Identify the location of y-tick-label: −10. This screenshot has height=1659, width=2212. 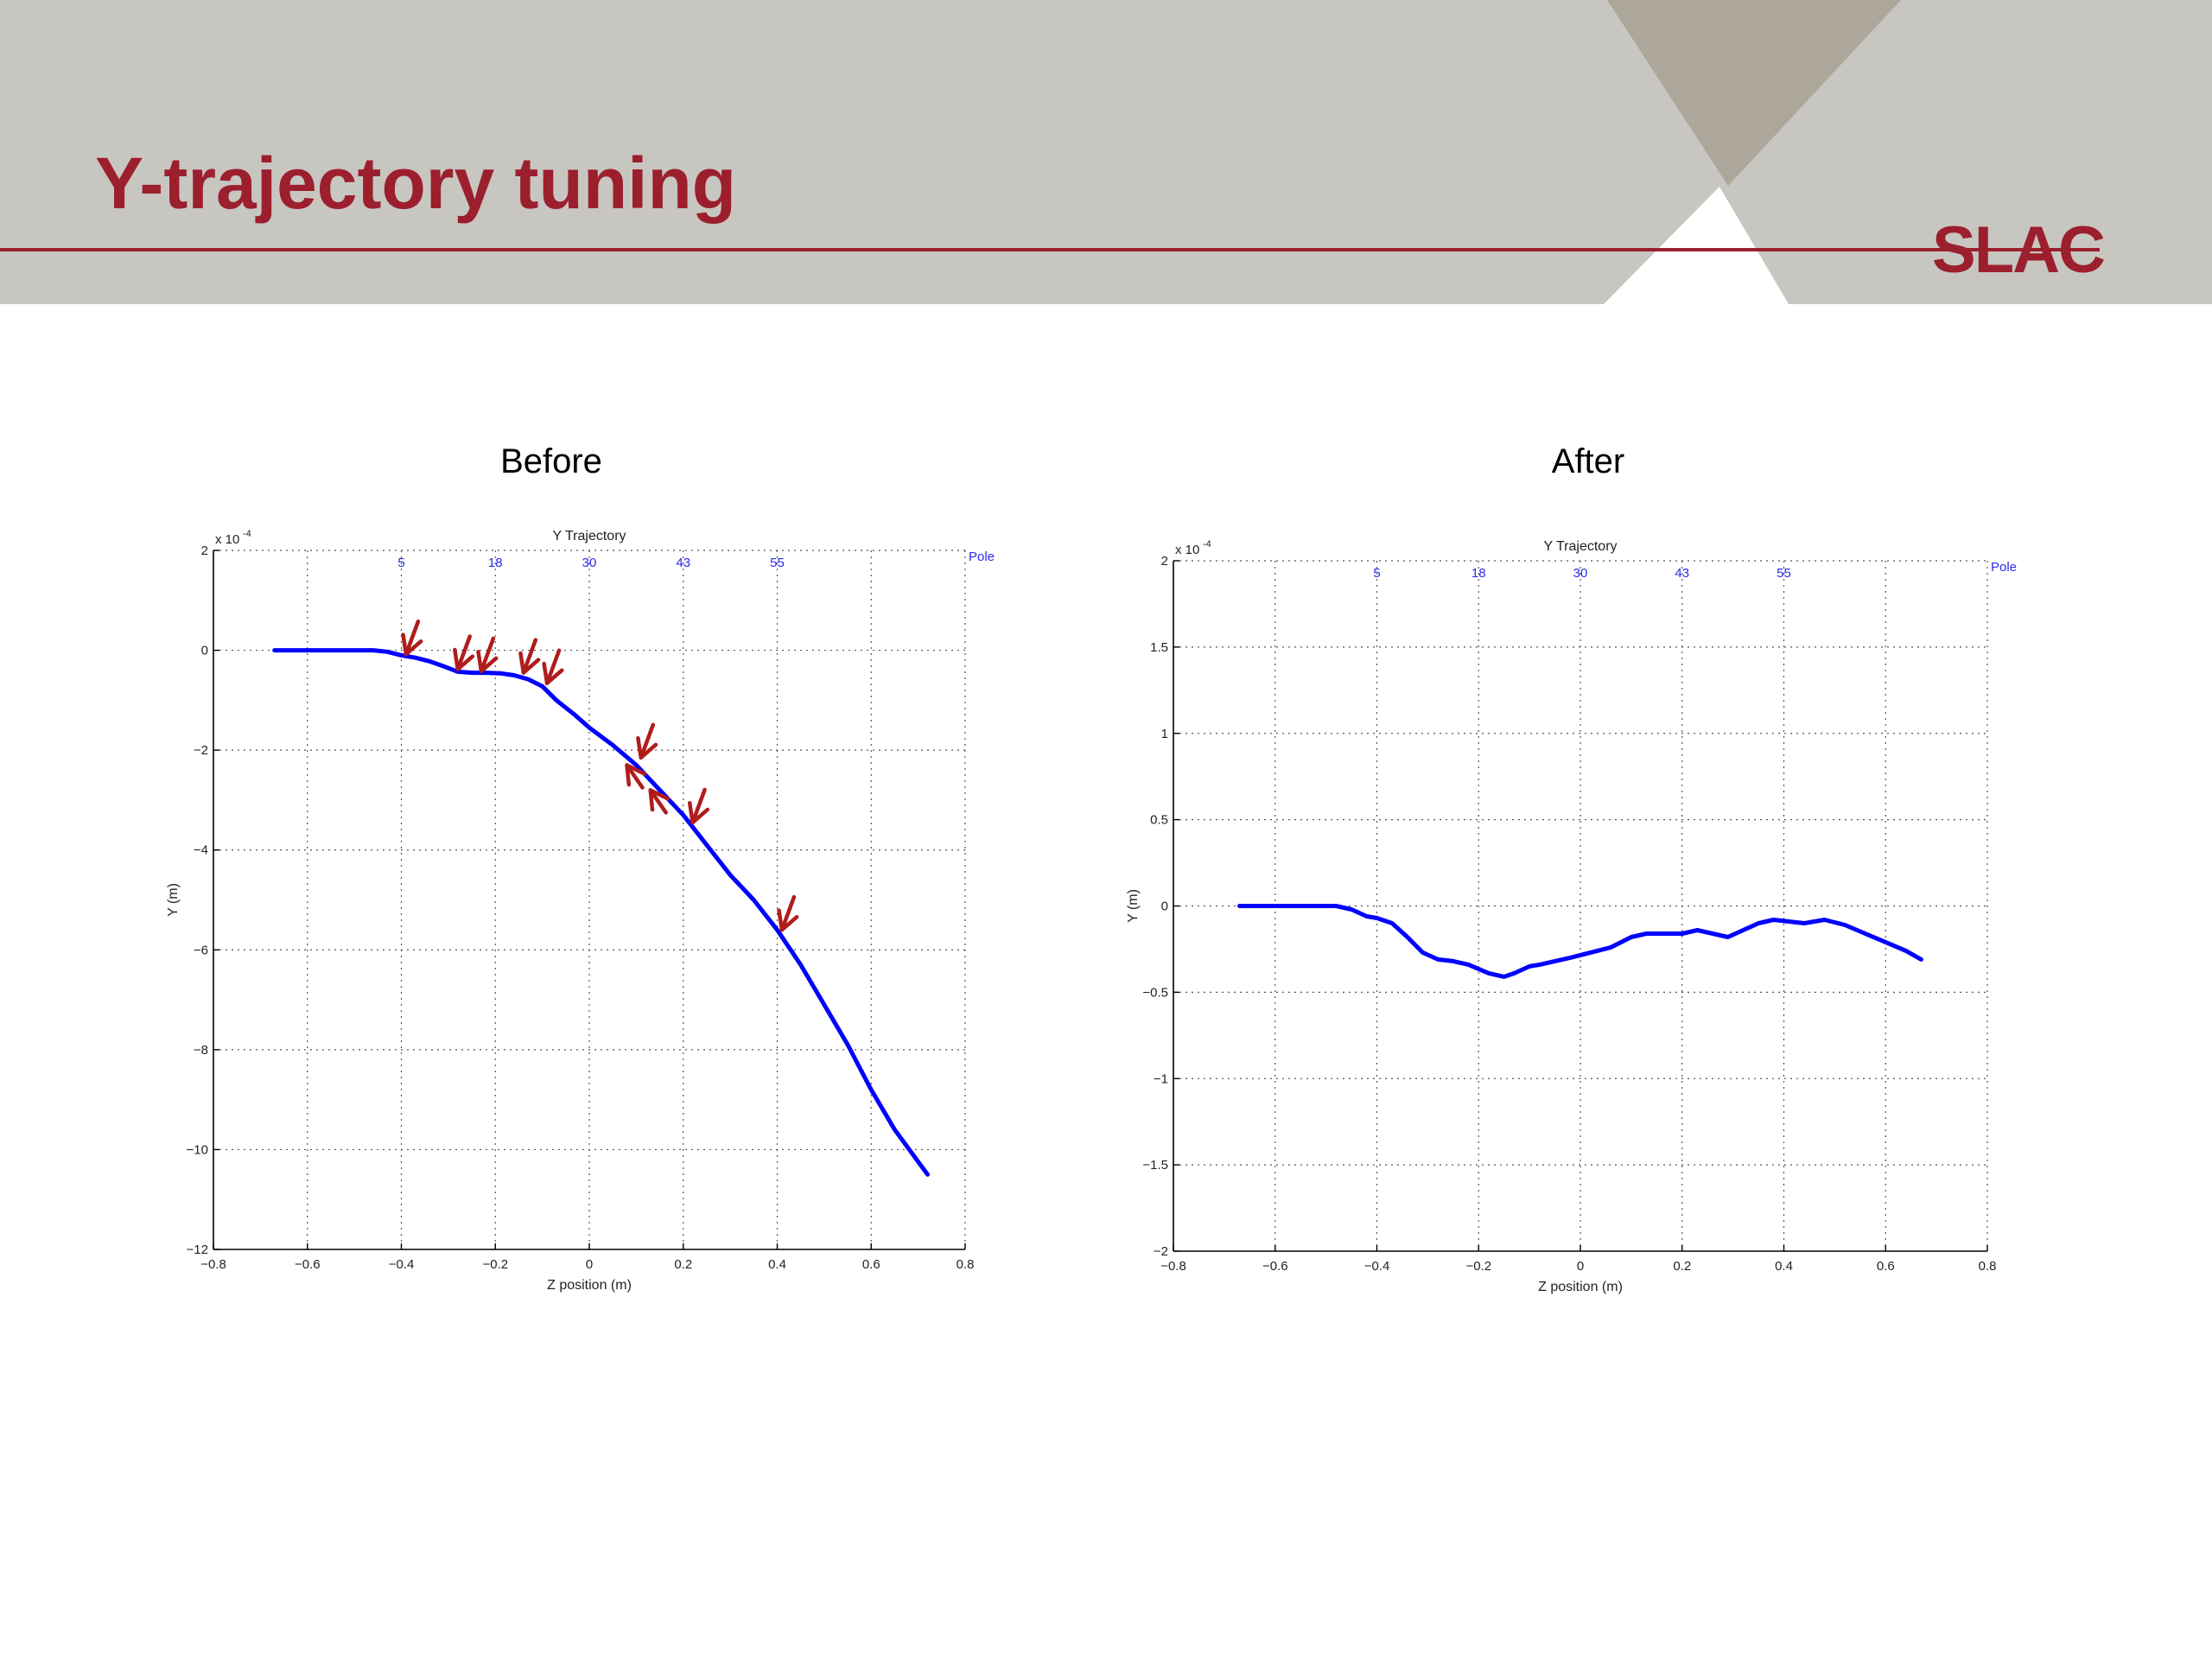
(197, 1149).